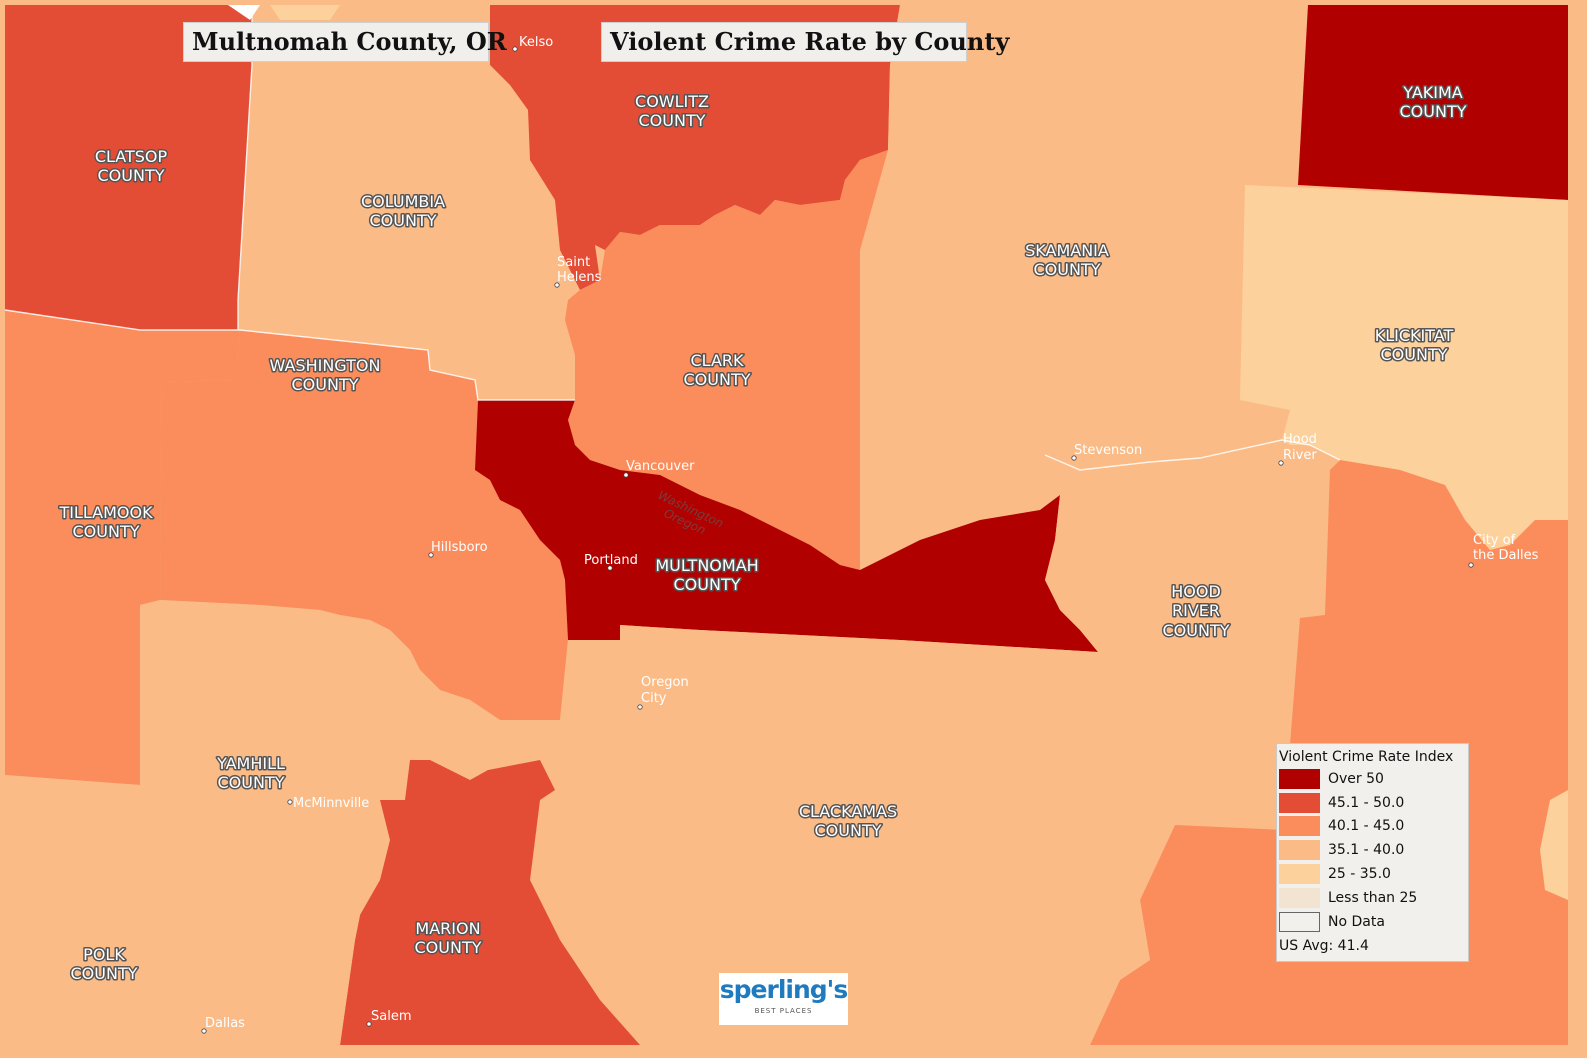 This screenshot has height=1058, width=1587. What do you see at coordinates (403, 201) in the screenshot?
I see `label-columbia: COLUMBIA` at bounding box center [403, 201].